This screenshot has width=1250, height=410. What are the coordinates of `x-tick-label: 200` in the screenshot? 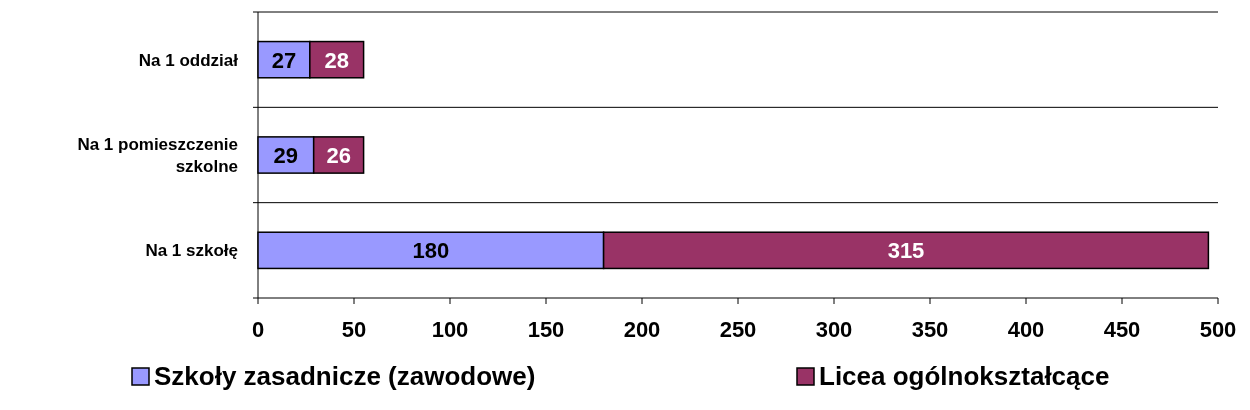 It's located at (642, 329).